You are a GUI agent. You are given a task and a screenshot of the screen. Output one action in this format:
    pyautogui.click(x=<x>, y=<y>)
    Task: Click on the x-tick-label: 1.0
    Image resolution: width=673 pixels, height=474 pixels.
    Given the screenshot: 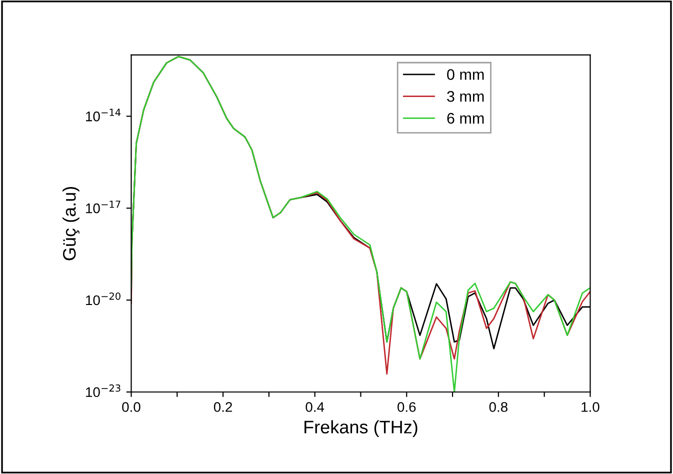 What is the action you would take?
    pyautogui.click(x=591, y=407)
    